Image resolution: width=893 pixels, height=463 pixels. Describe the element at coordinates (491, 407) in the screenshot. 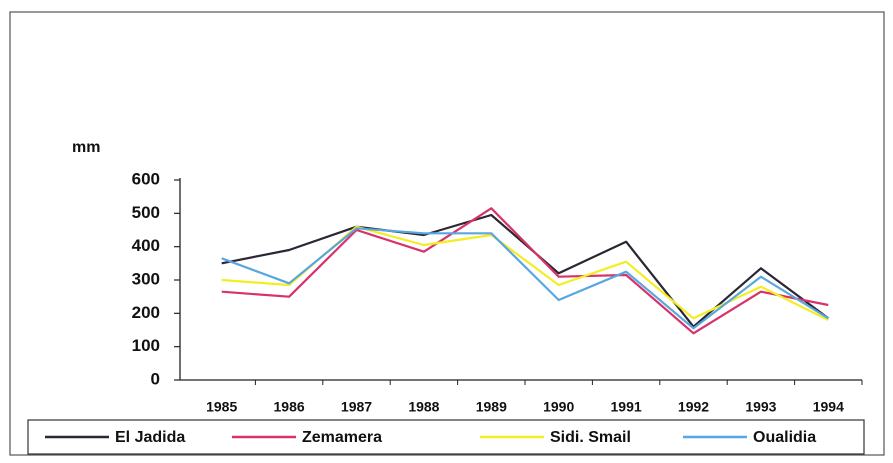

I see `x-tick-label: 1989` at that location.